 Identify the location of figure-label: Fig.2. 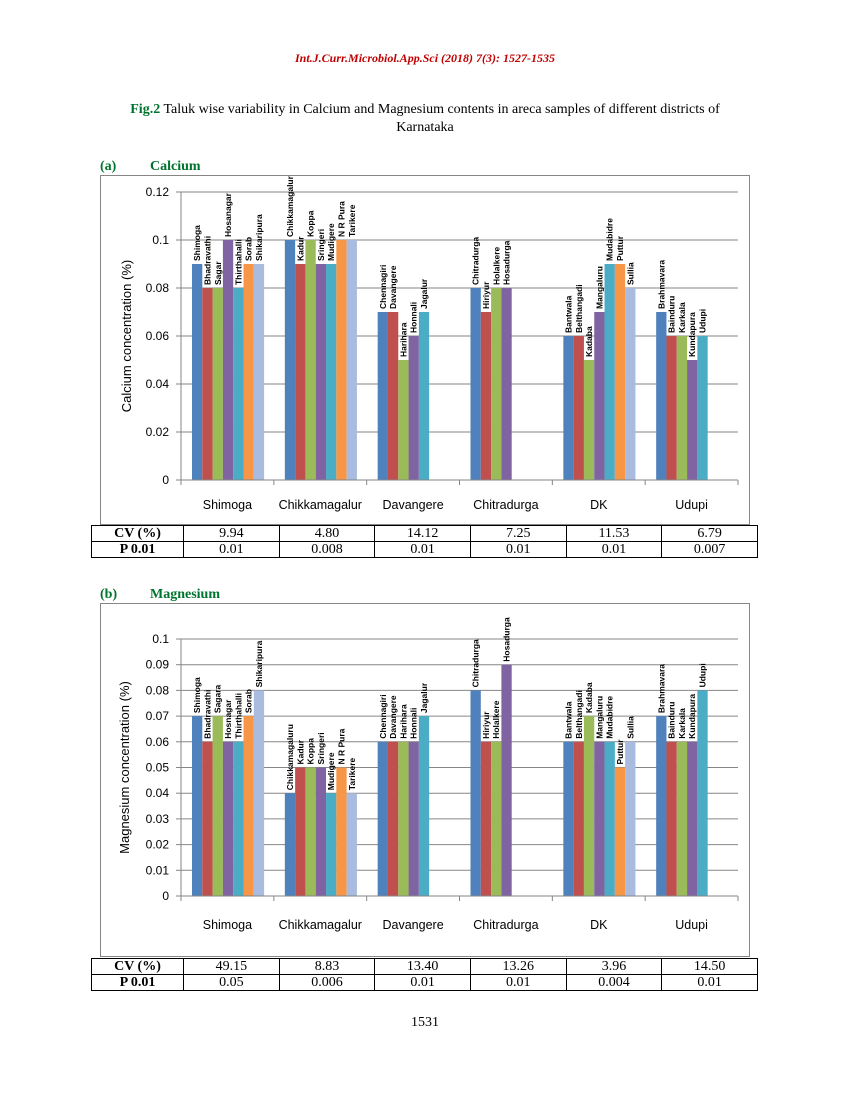
(145, 109).